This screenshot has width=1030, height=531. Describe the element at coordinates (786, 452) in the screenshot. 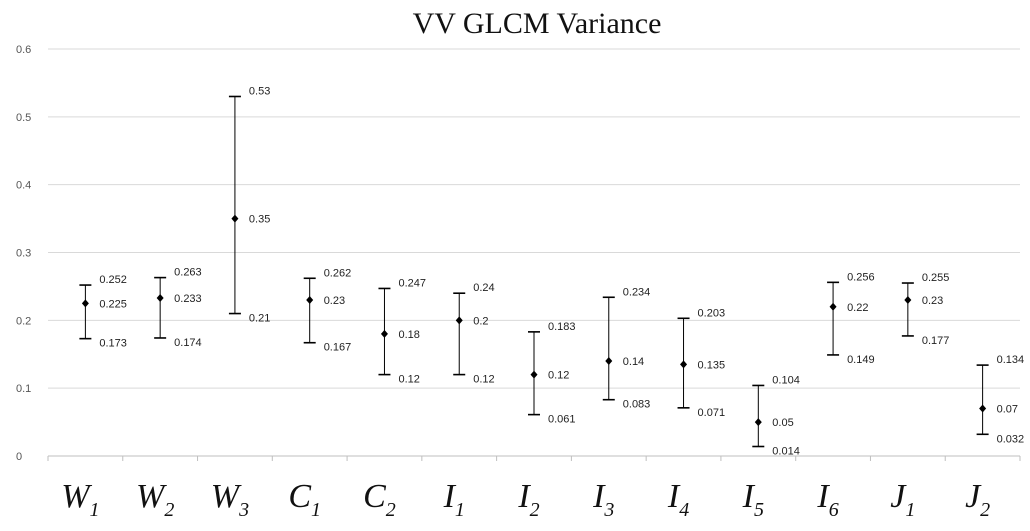

I see `low-value-label: 0.014` at that location.